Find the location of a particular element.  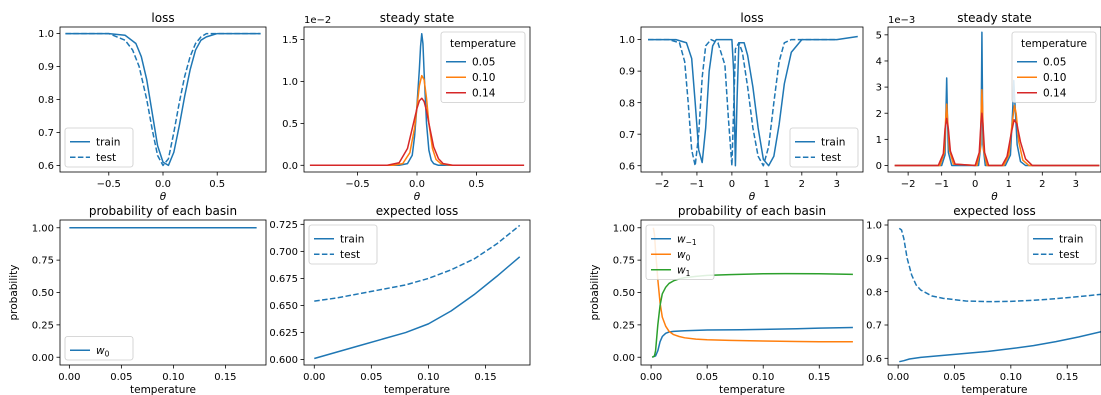

x-tick-label: 0.10 is located at coordinates (1011, 377).